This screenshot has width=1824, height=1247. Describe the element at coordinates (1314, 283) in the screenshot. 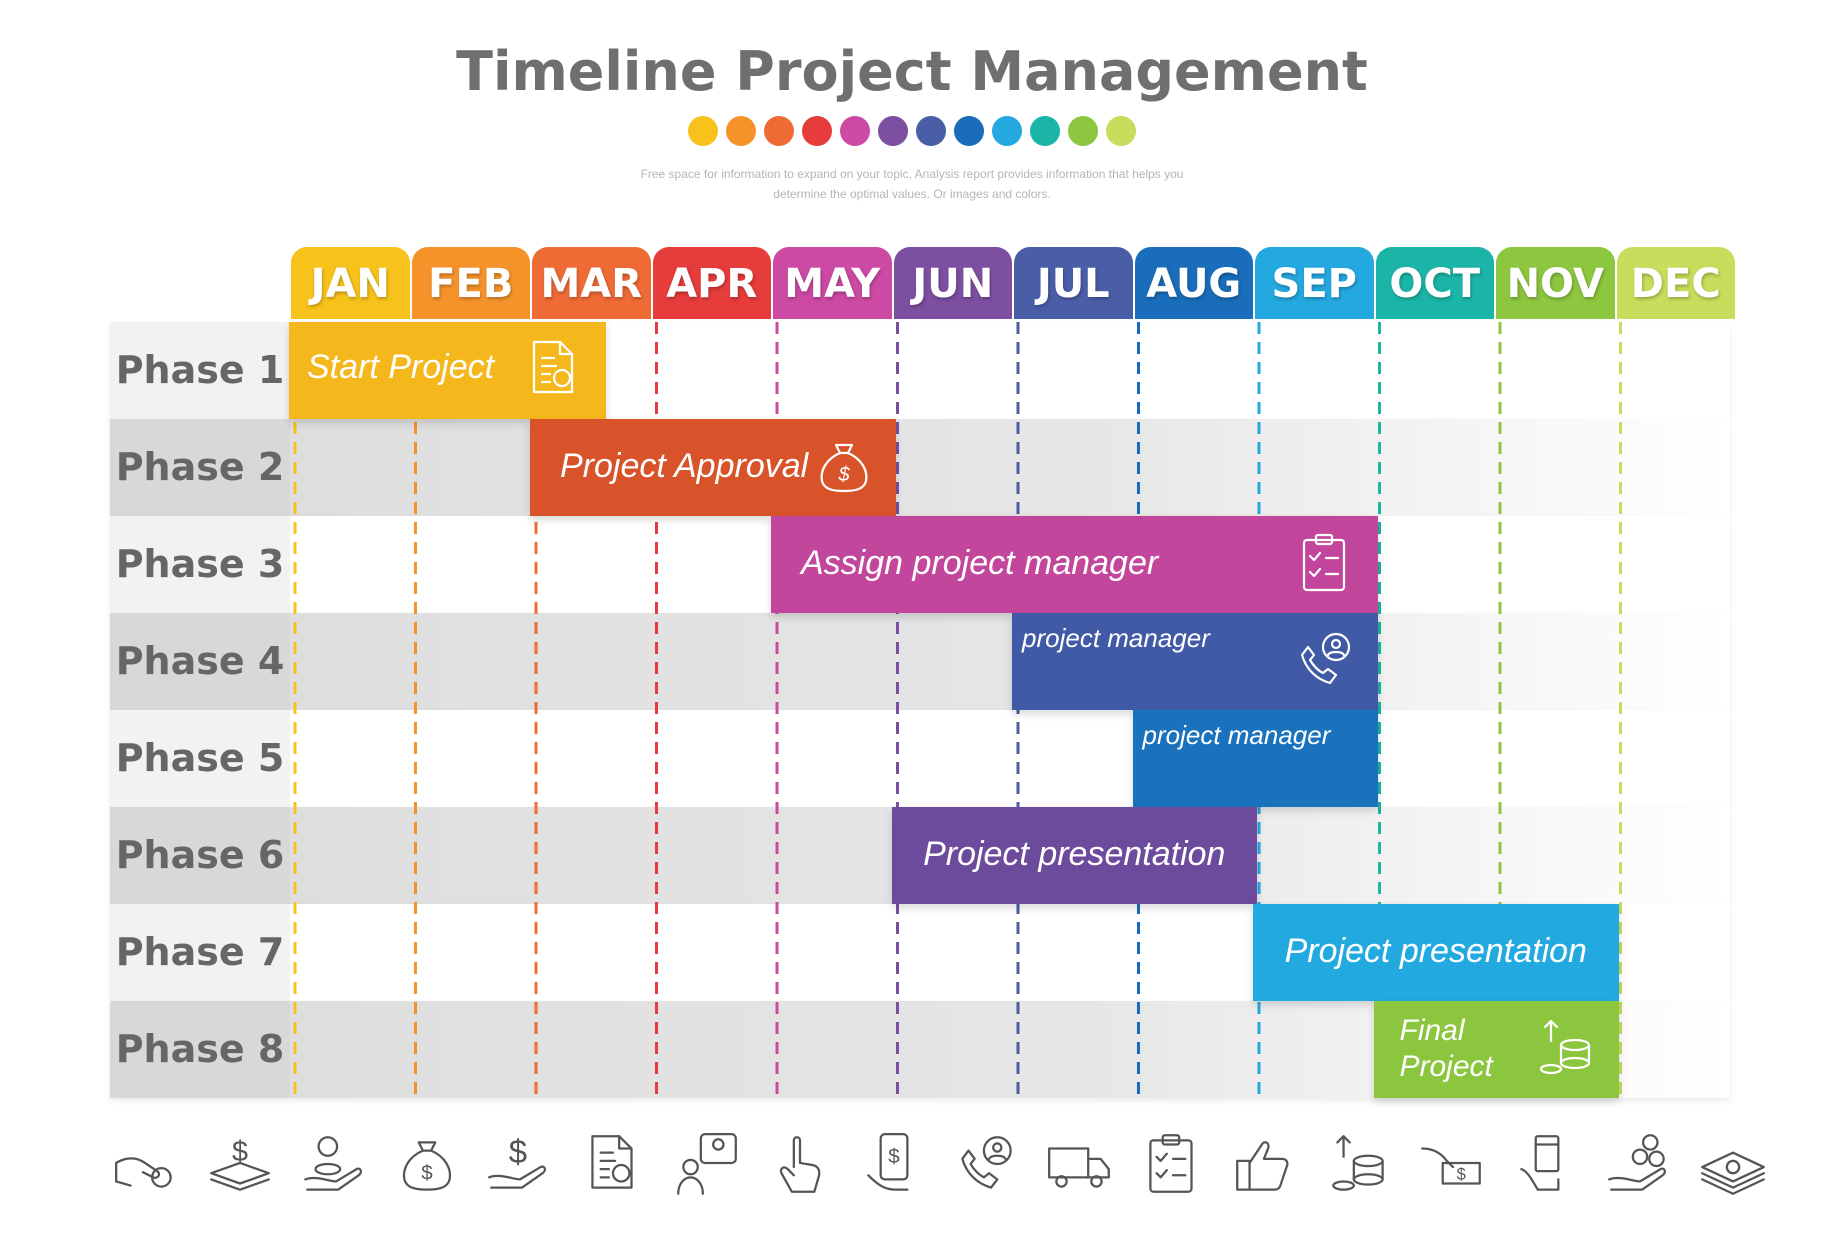

I see `month-header-sep: SEP` at that location.